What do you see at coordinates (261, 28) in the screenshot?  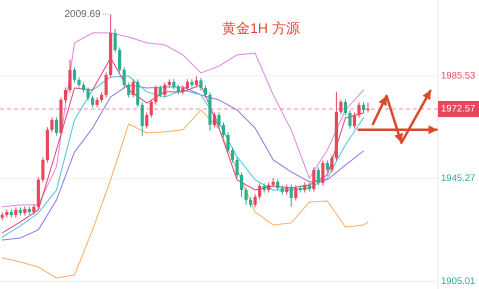 I see `text: 黄金1H 方源` at bounding box center [261, 28].